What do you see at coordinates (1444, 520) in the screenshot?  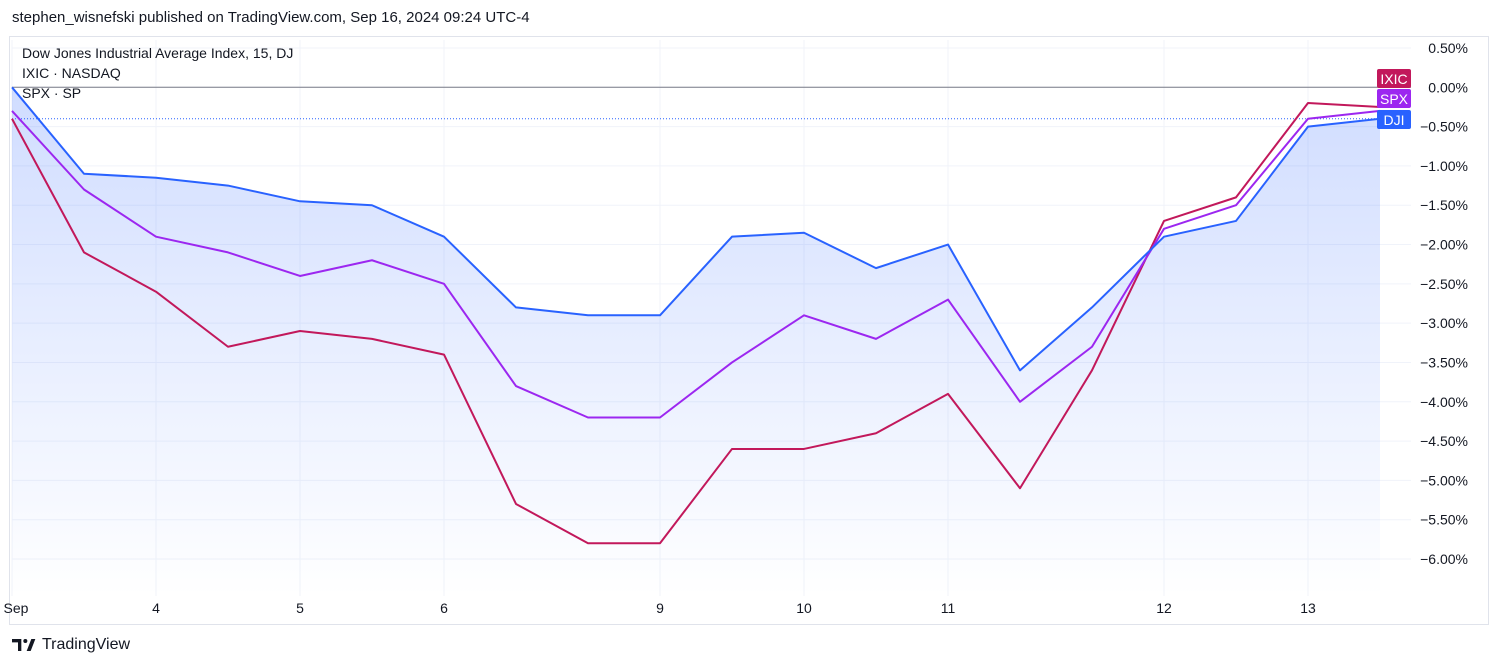 I see `y-tick-label: −5.50%` at bounding box center [1444, 520].